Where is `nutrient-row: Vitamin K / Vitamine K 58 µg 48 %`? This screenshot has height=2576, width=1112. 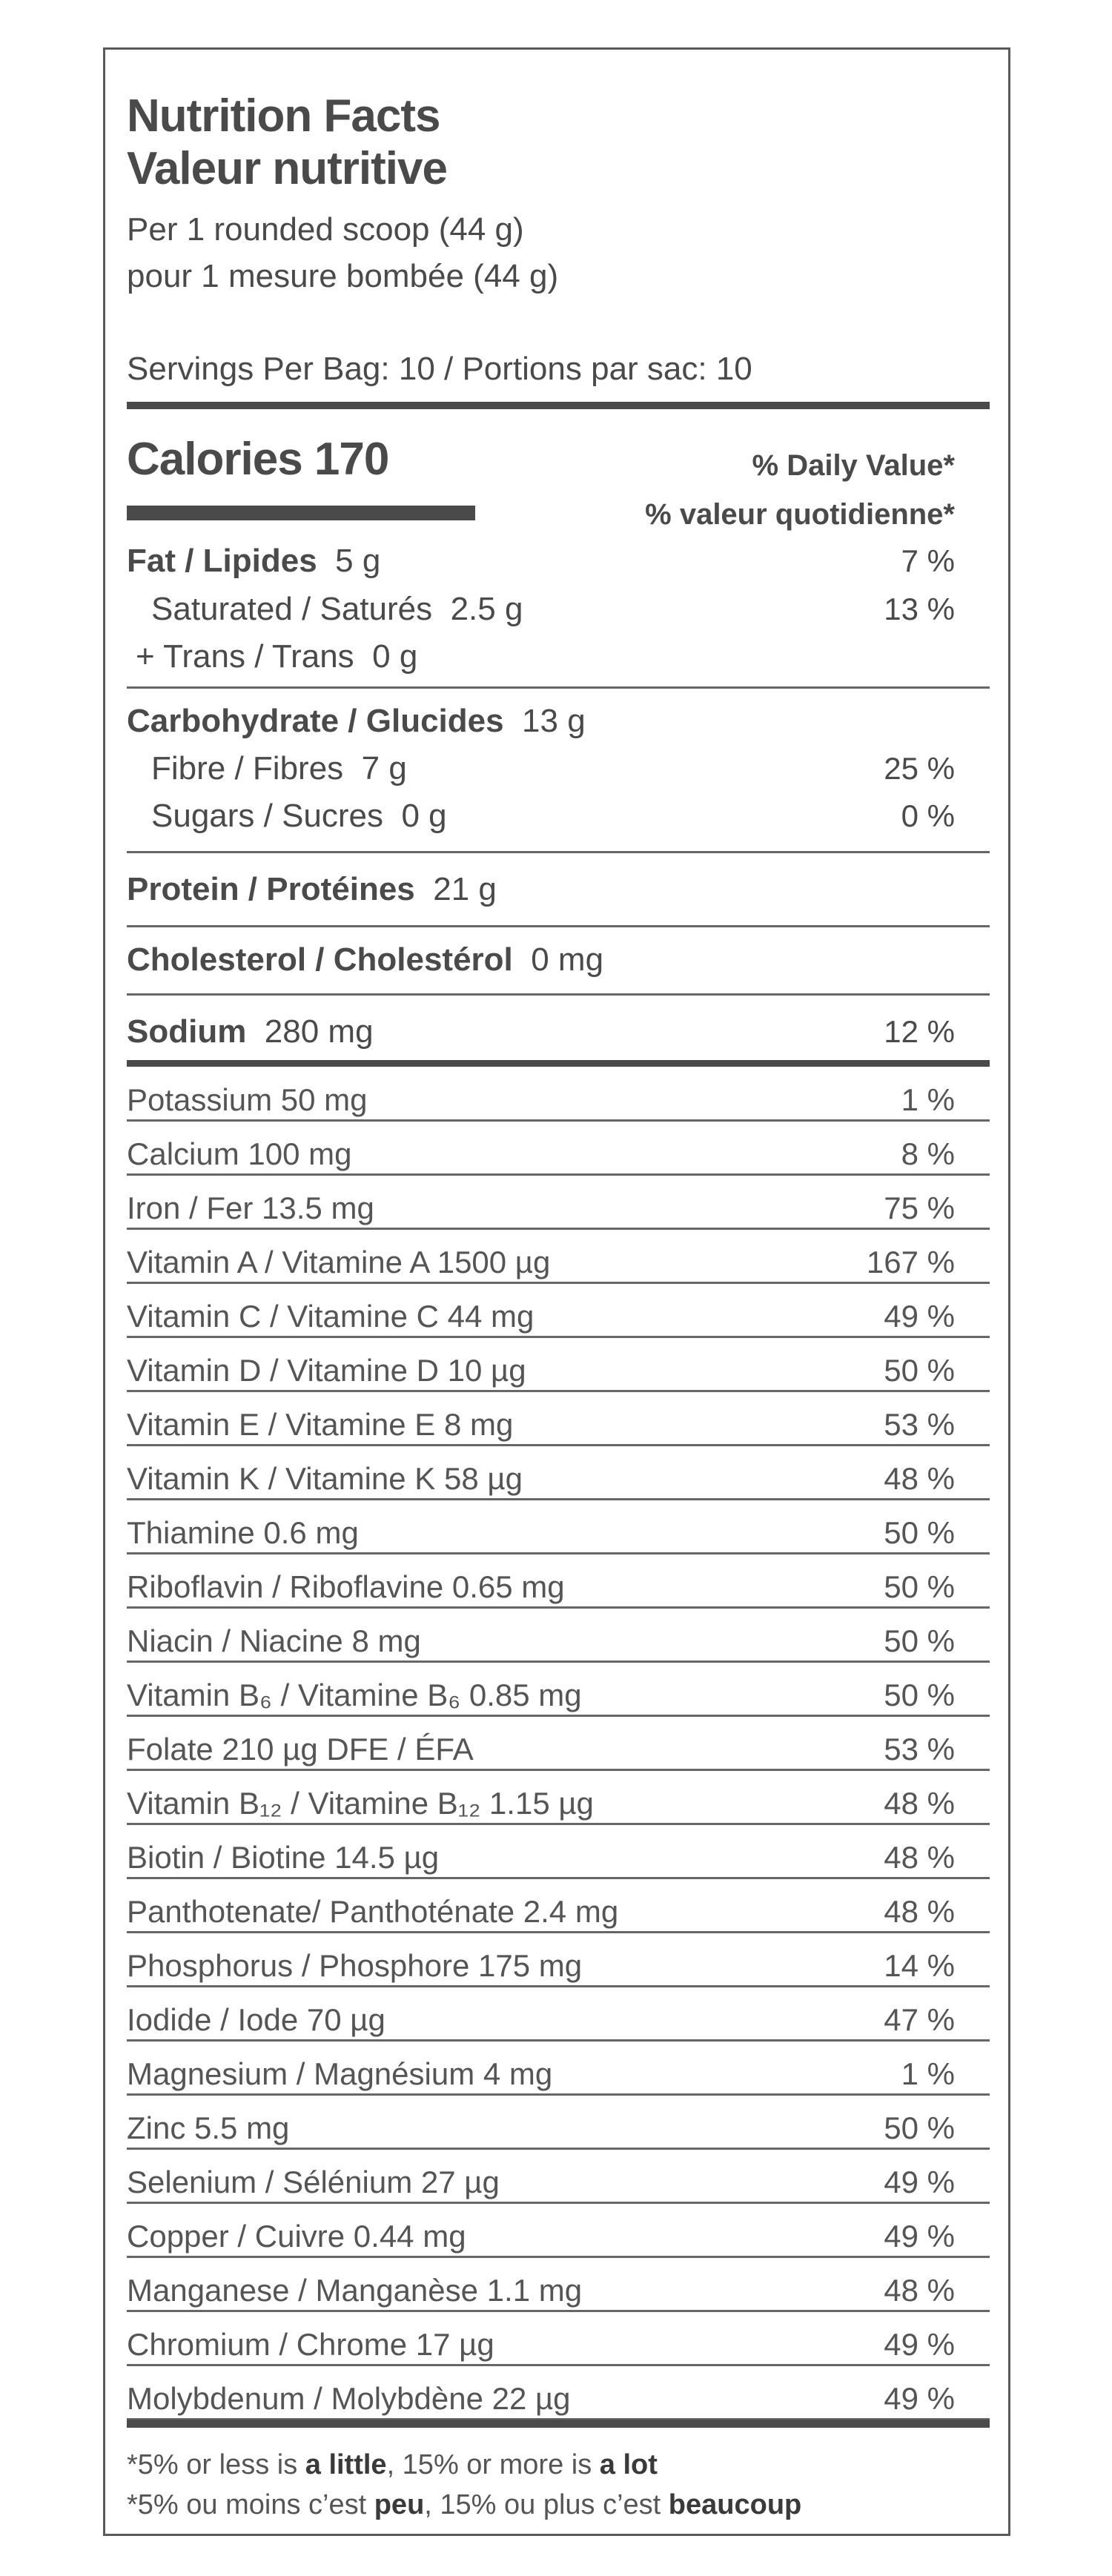 nutrient-row: Vitamin K / Vitamine K 58 µg 48 % is located at coordinates (558, 1473).